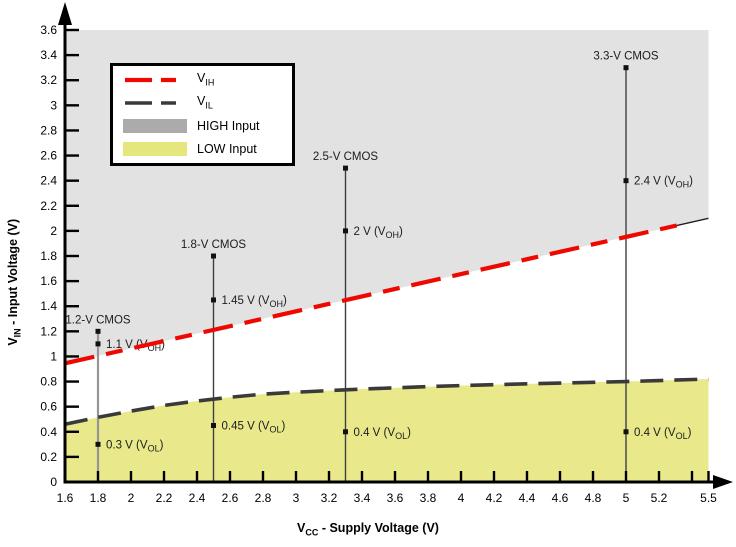 The image size is (736, 547). Describe the element at coordinates (48, 30) in the screenshot. I see `y-tick-label: 3.6` at that location.